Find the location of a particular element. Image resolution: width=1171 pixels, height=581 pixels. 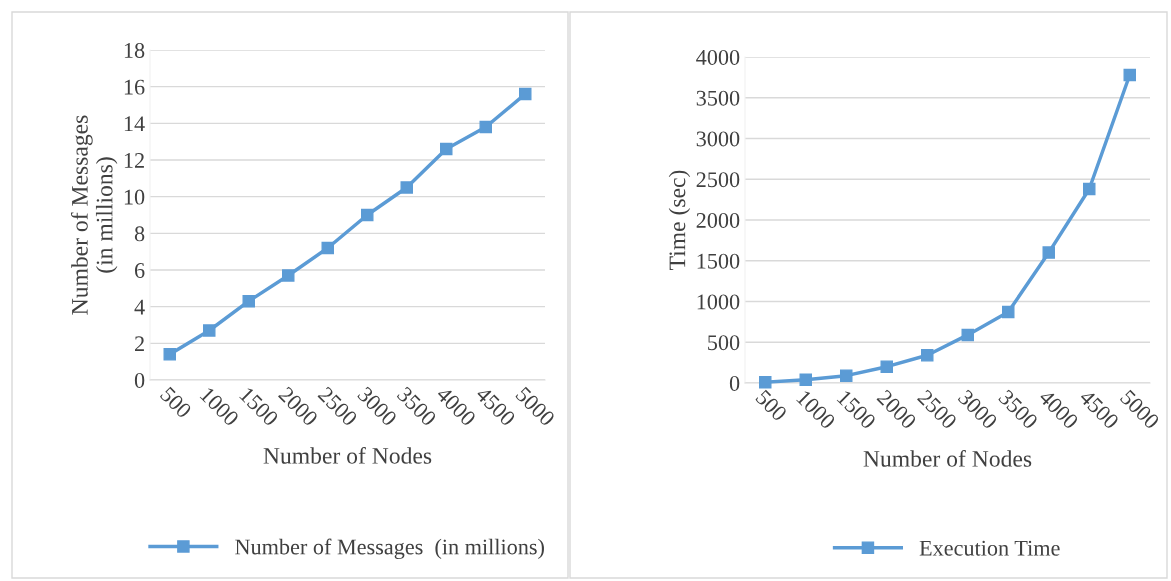

y-tick-label: 2000 is located at coordinates (718, 220).